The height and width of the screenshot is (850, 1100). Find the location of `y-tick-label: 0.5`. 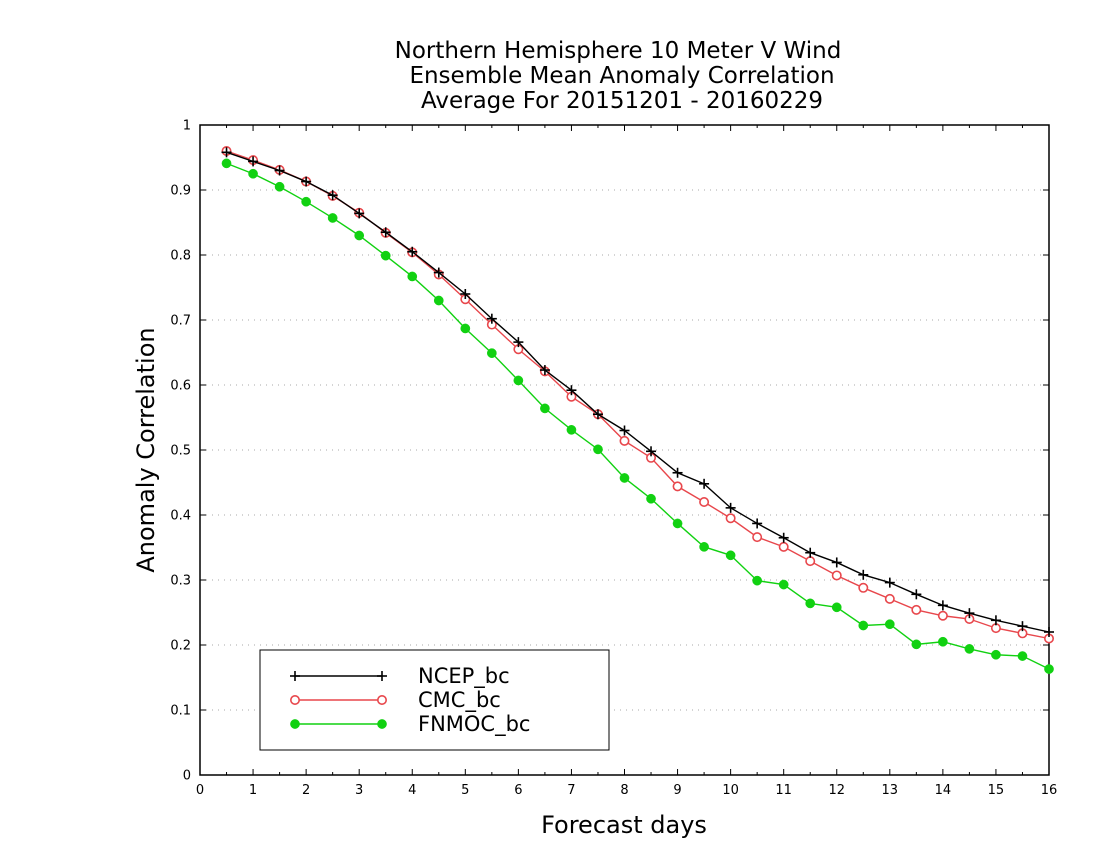

y-tick-label: 0.5 is located at coordinates (180, 451).